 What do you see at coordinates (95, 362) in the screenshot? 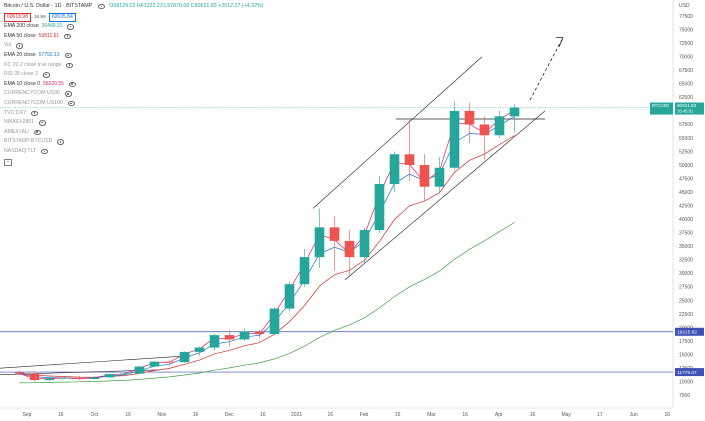
I see `trend-line` at bounding box center [95, 362].